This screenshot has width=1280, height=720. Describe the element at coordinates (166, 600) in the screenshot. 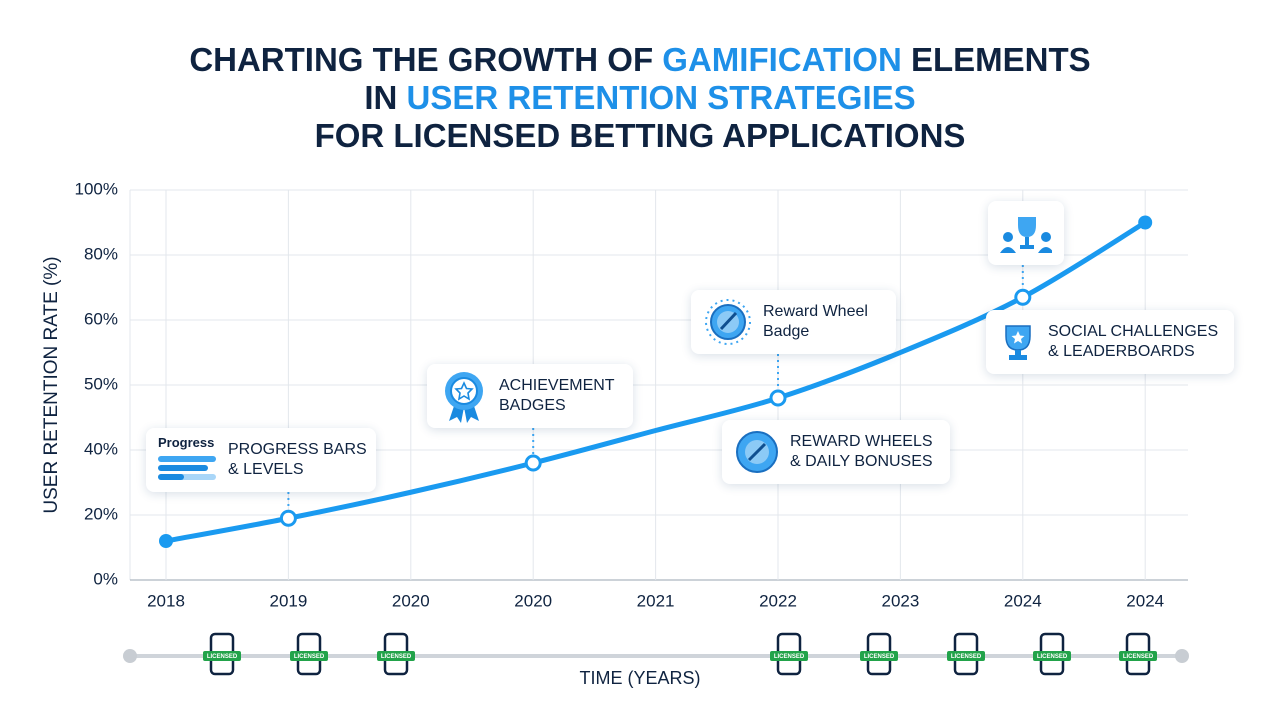

I see `x-tick-label: 2018` at that location.